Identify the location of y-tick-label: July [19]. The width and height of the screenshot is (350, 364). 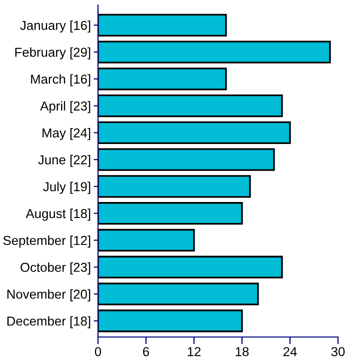
(66, 188).